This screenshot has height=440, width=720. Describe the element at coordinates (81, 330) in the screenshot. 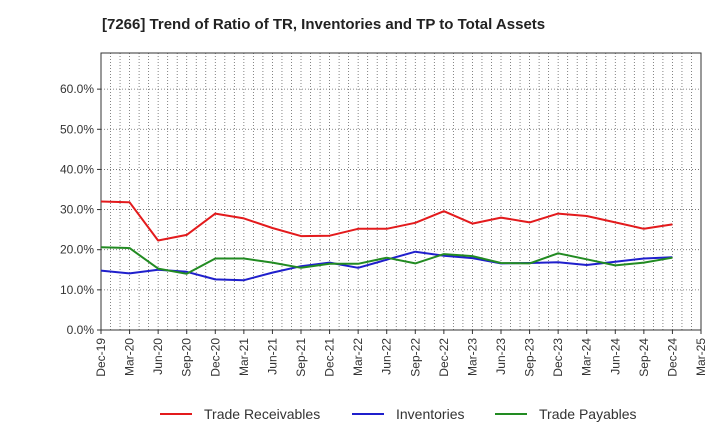

I see `y-tick-label: 0.0%` at that location.